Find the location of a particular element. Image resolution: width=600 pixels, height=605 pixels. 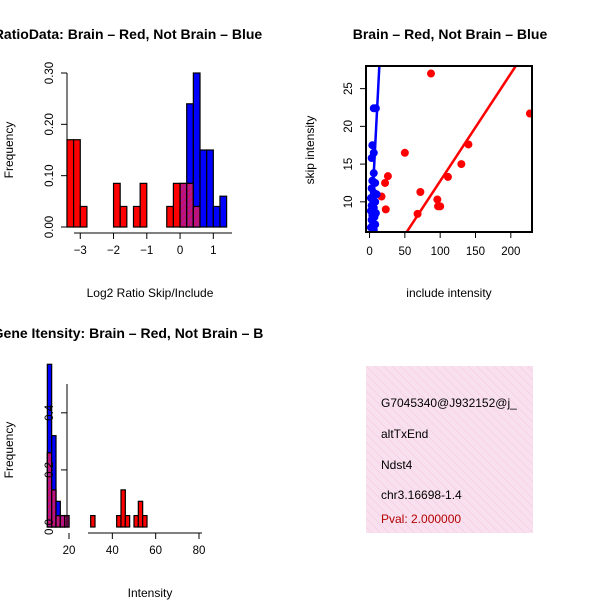

scatter-plot-frame is located at coordinates (449, 149).